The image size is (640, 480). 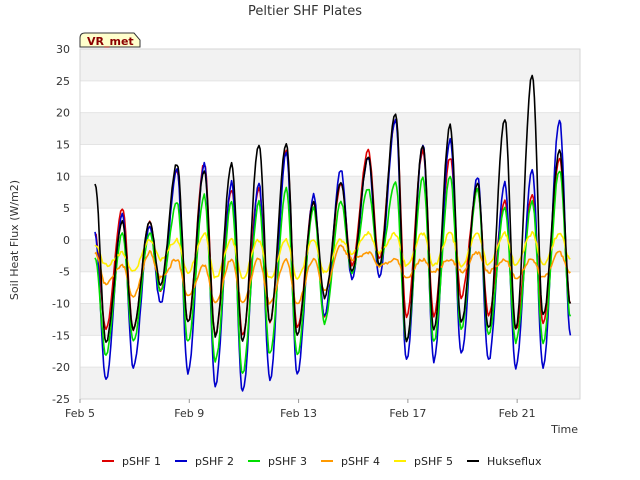 What do you see at coordinates (298, 413) in the screenshot?
I see `x-tick-label: Feb 13` at bounding box center [298, 413].